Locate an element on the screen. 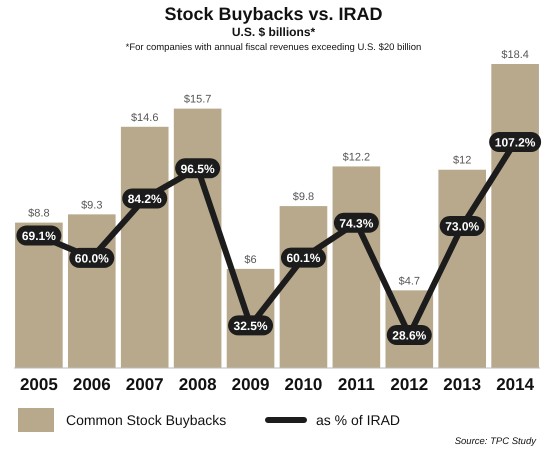  data-label: $12 is located at coordinates (462, 160).